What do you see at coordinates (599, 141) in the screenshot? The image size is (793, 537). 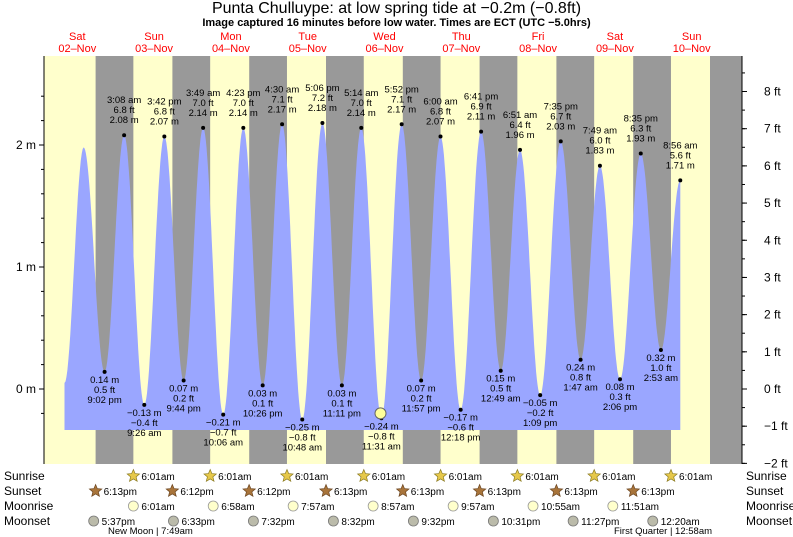 I see `high-tide-label: 6.0 ft` at bounding box center [599, 141].